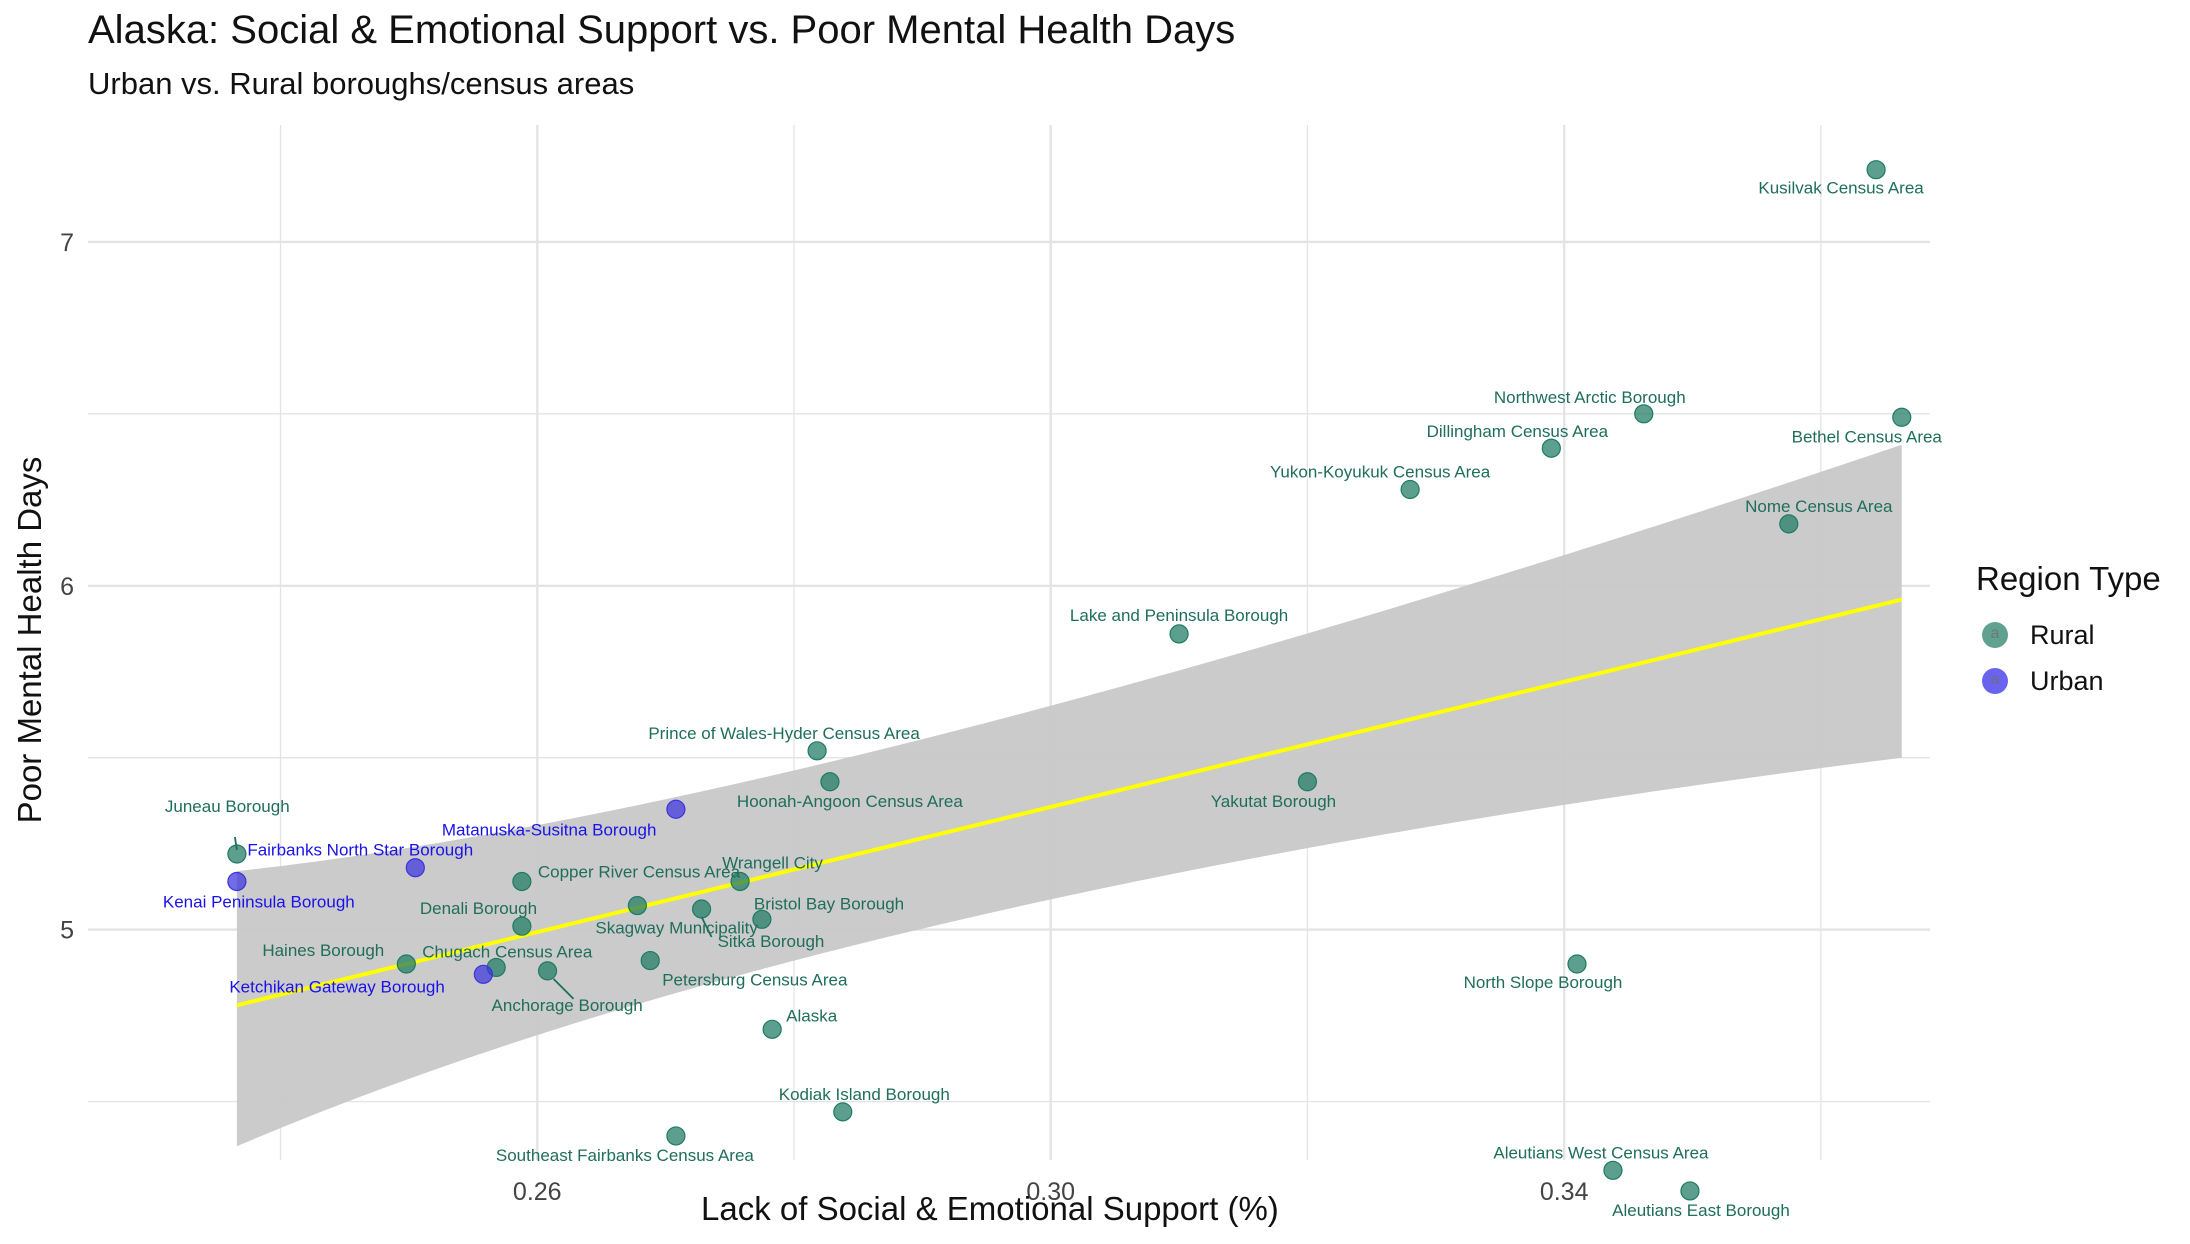 This screenshot has width=2190, height=1244. I want to click on point-label: North Slope Borough, so click(1543, 982).